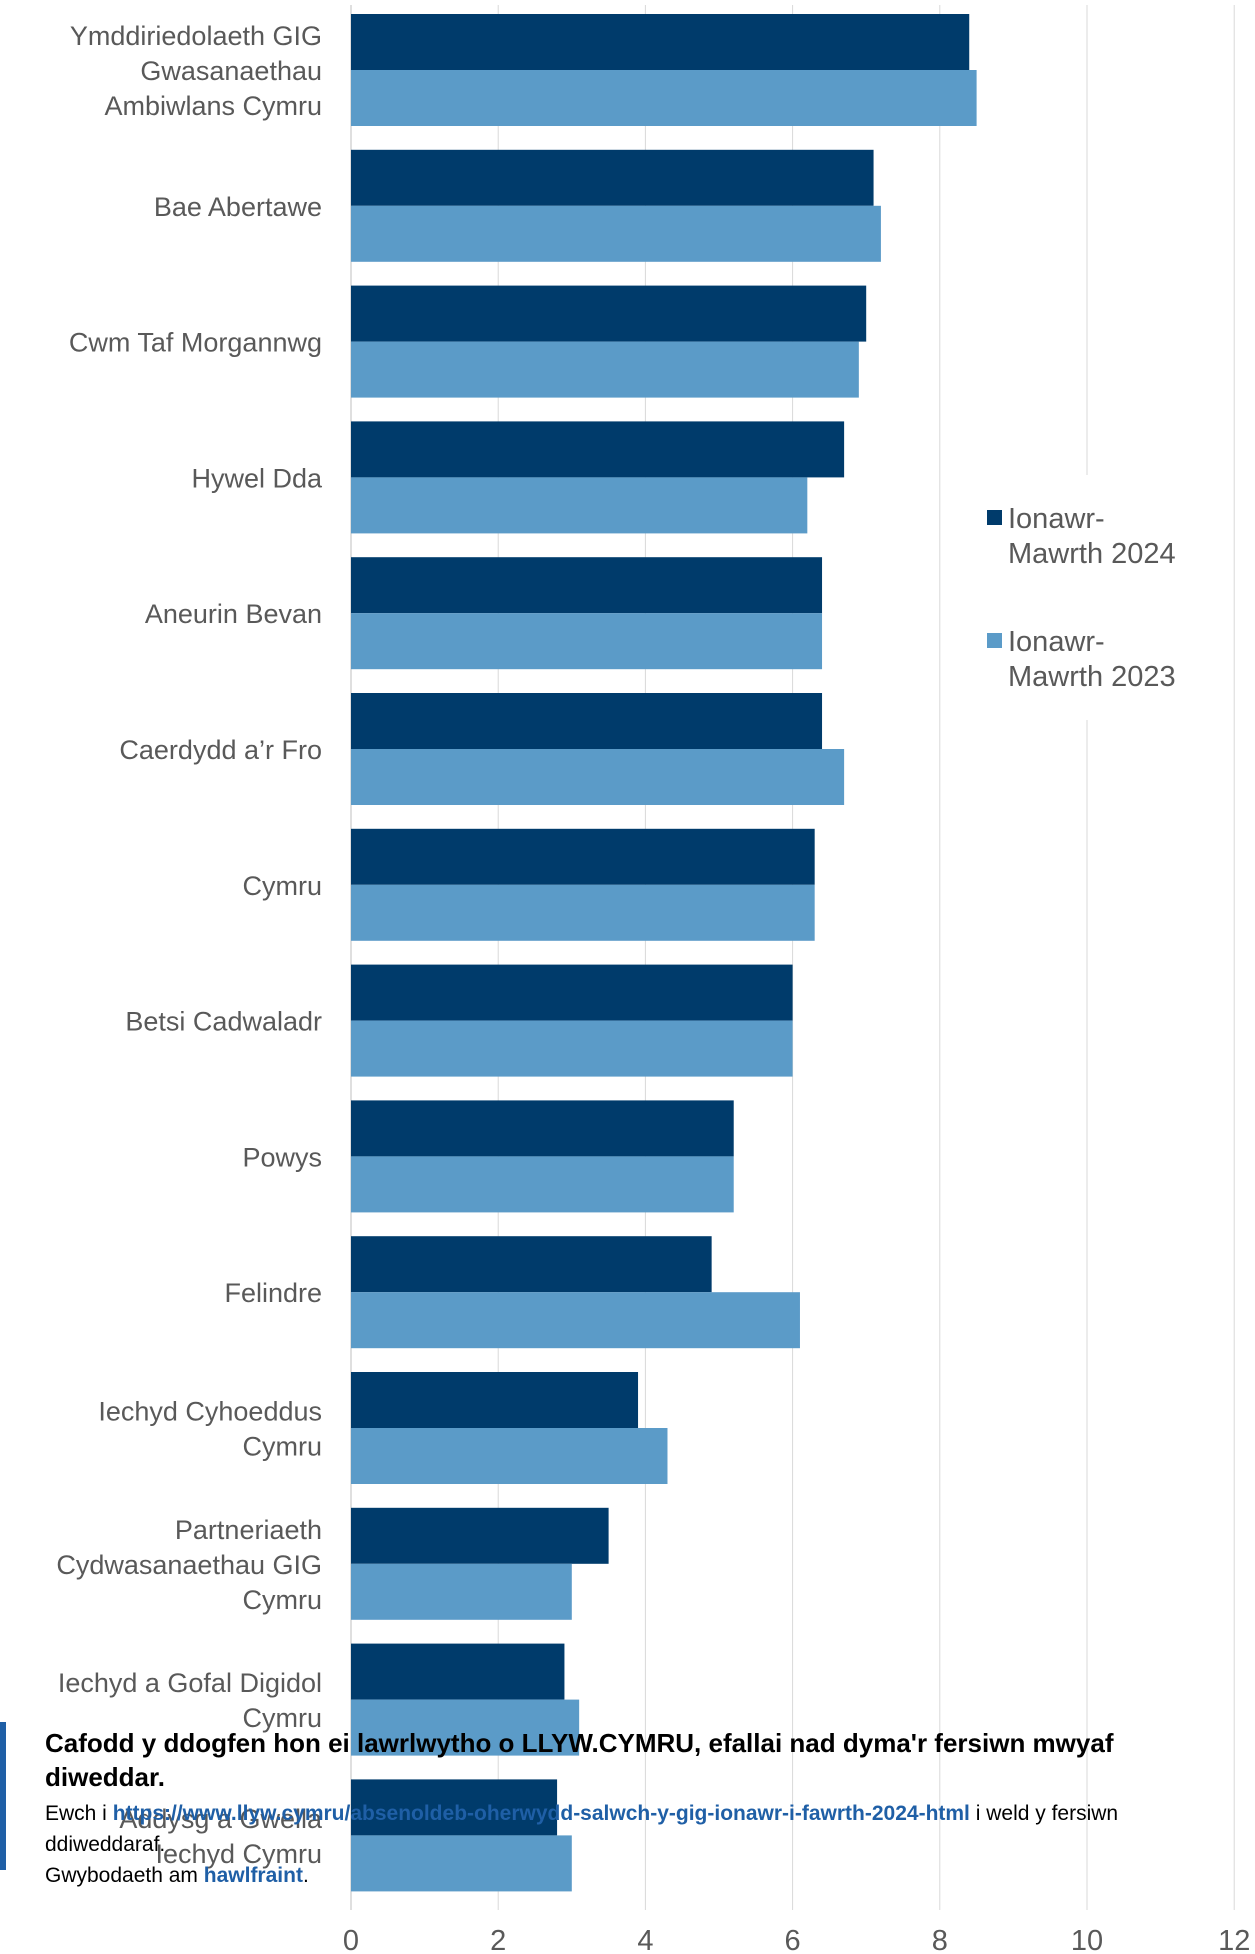 The image size is (1255, 1954). Describe the element at coordinates (190, 1700) in the screenshot. I see `category-label: Iechyd a Gofal Digidol Cymru` at that location.